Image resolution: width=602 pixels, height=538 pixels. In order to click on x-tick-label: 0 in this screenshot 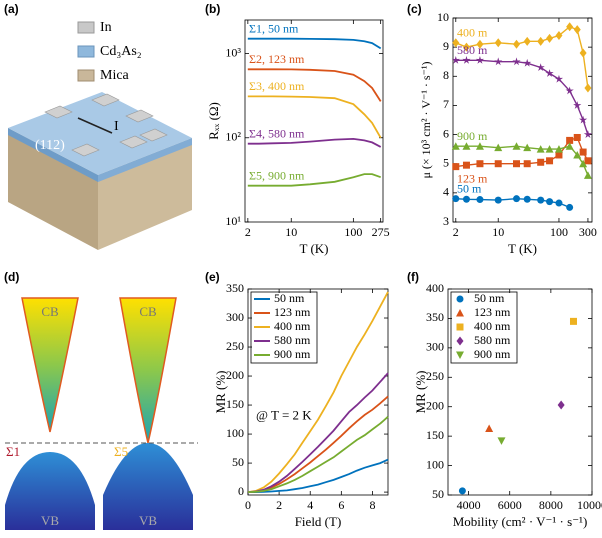, I will do `click(248, 505)`.